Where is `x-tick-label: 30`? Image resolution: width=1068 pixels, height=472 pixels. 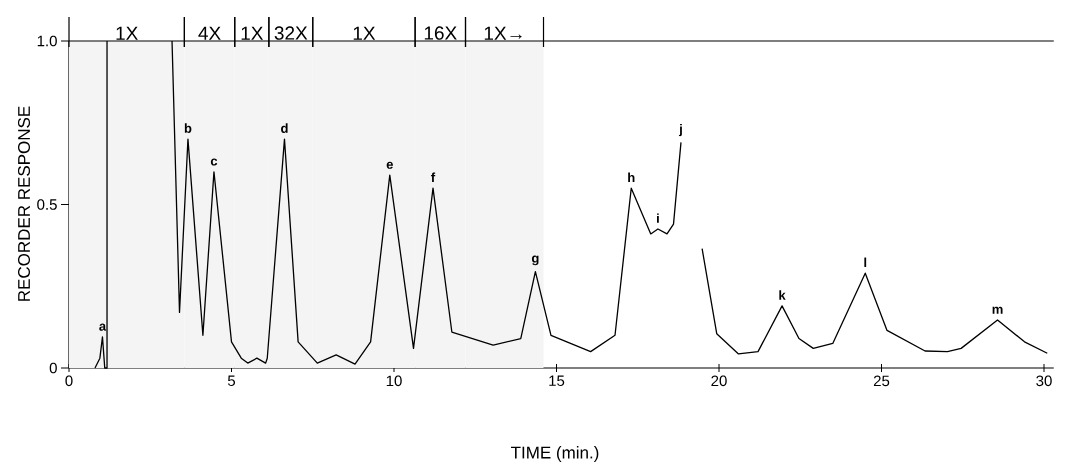
x-tick-label: 30 is located at coordinates (1044, 381).